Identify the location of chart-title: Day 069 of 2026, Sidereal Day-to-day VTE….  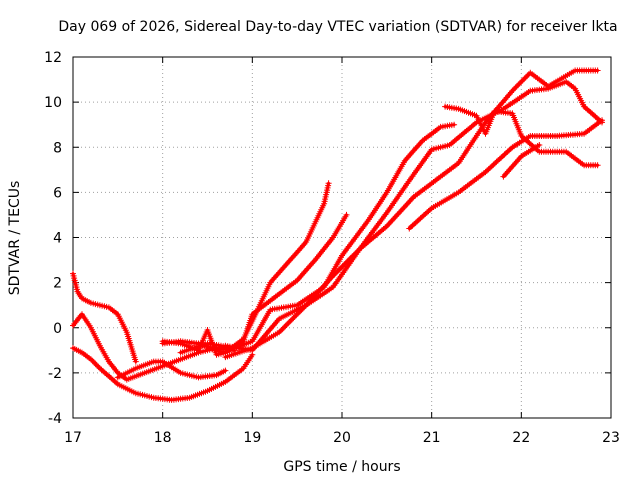
(337, 27).